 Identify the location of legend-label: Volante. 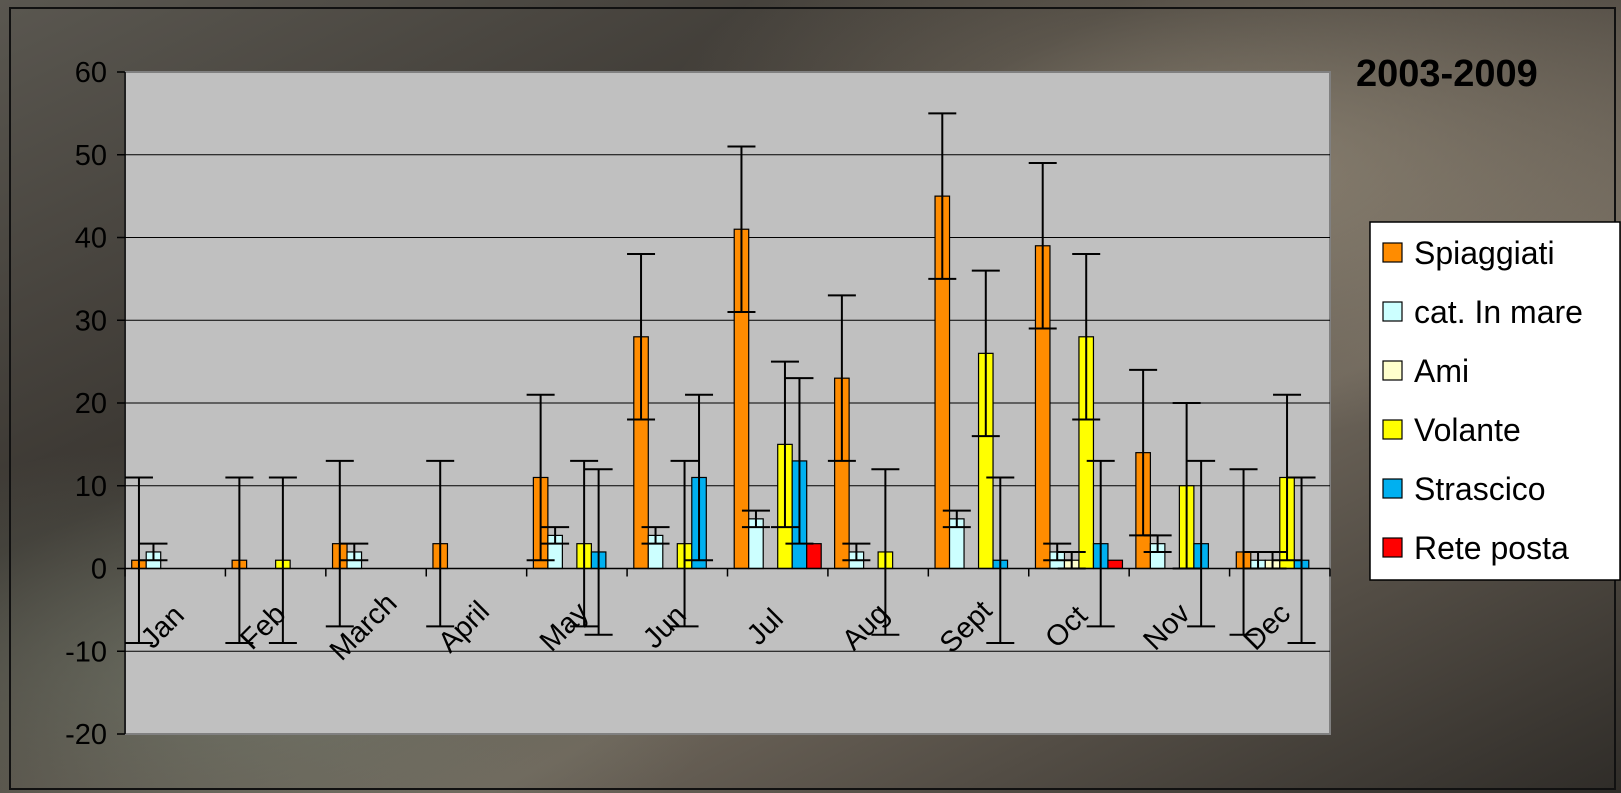
(1467, 430).